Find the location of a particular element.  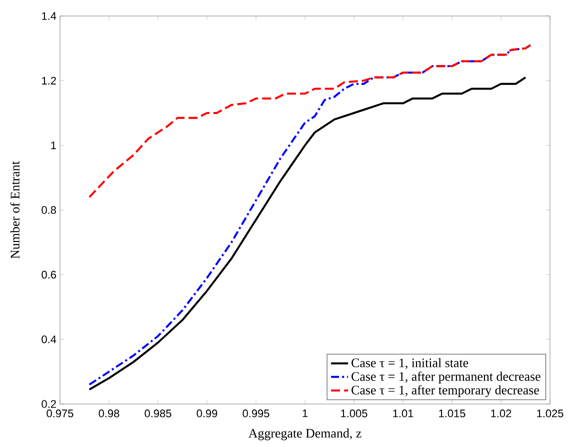

y-tick-label: 0.4 is located at coordinates (49, 339).